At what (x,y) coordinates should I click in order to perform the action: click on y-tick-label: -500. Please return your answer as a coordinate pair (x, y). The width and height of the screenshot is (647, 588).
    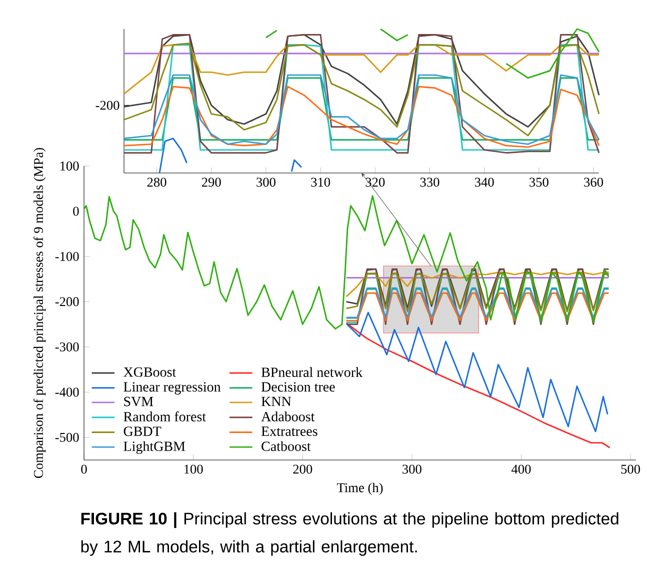
    Looking at the image, I should click on (67, 437).